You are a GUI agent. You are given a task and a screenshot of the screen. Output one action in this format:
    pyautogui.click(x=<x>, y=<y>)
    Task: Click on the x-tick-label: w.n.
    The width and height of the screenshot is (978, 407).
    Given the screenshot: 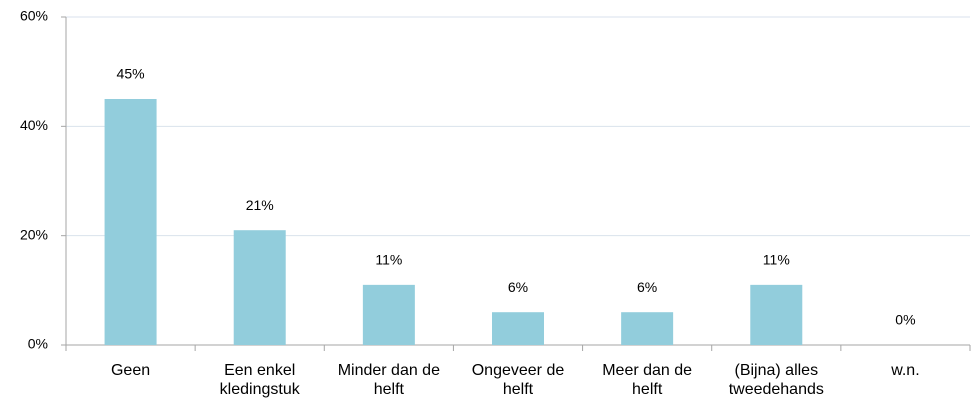 What is the action you would take?
    pyautogui.click(x=905, y=370)
    